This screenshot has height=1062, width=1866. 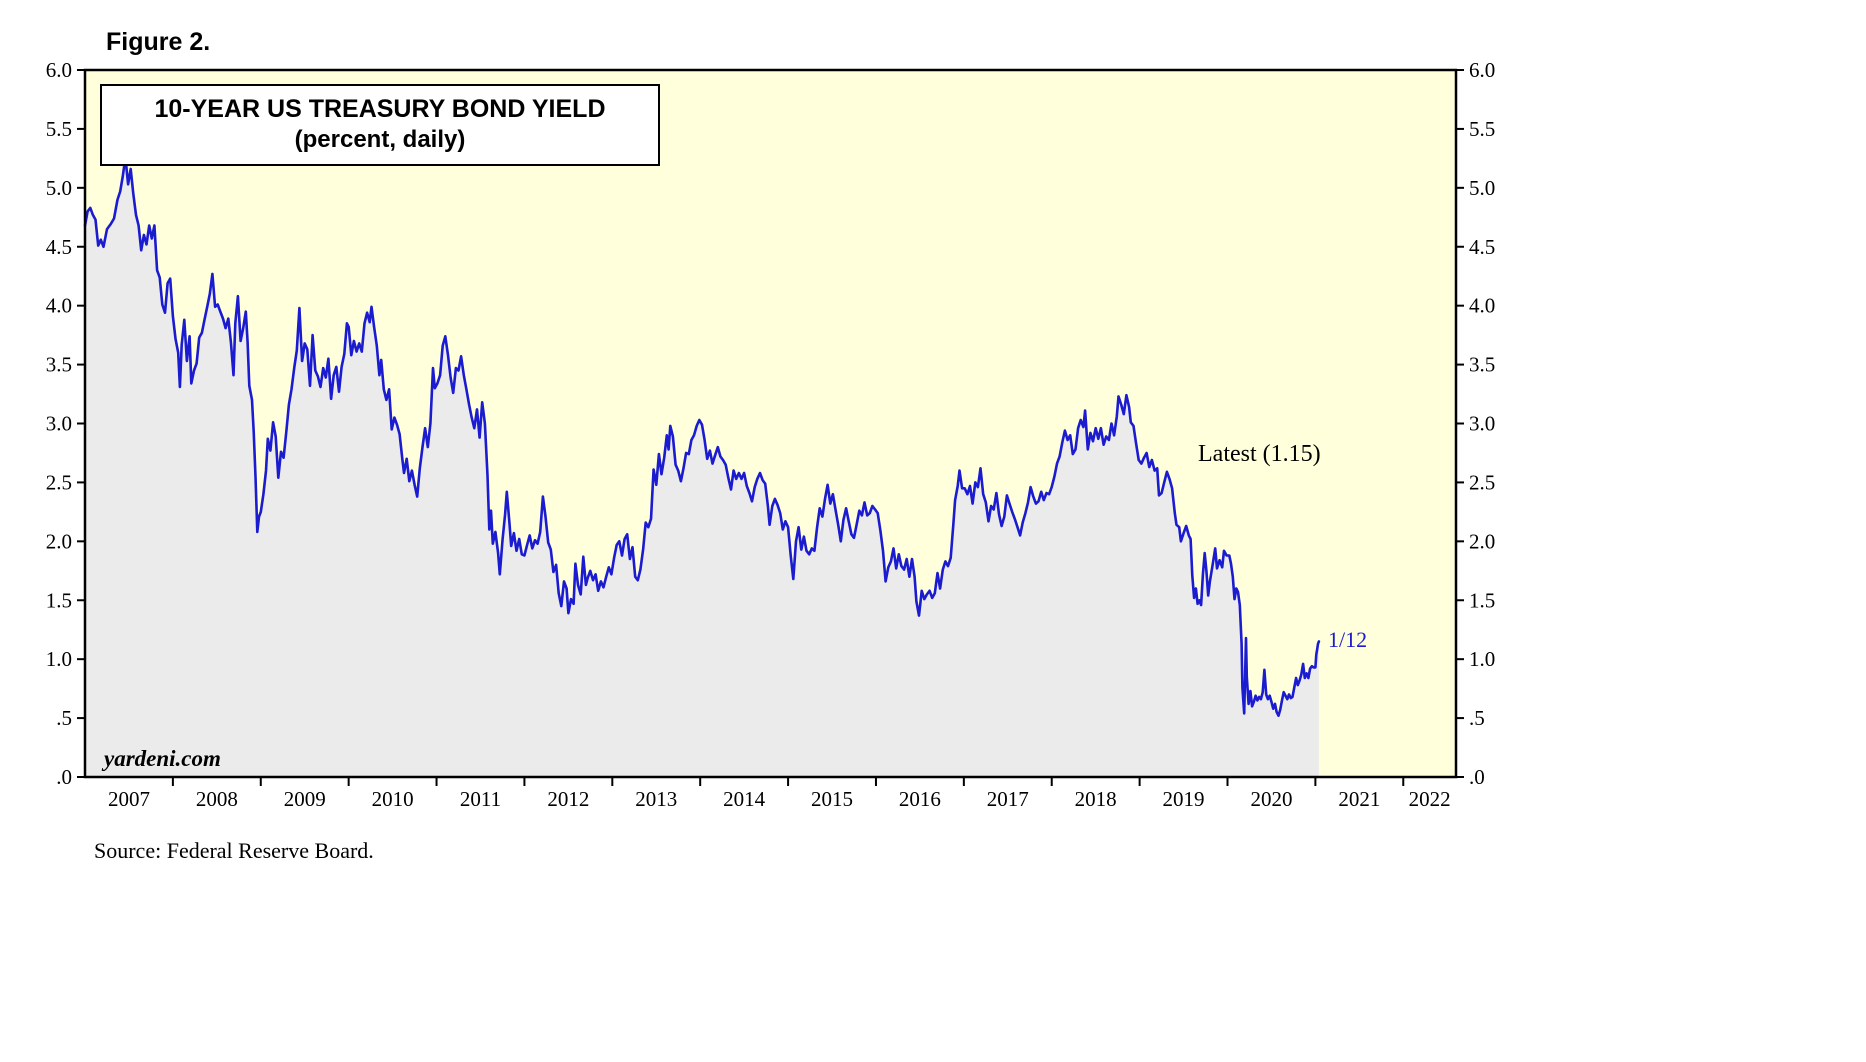 What do you see at coordinates (380, 139) in the screenshot?
I see `chart-subtitle: (percent, daily)` at bounding box center [380, 139].